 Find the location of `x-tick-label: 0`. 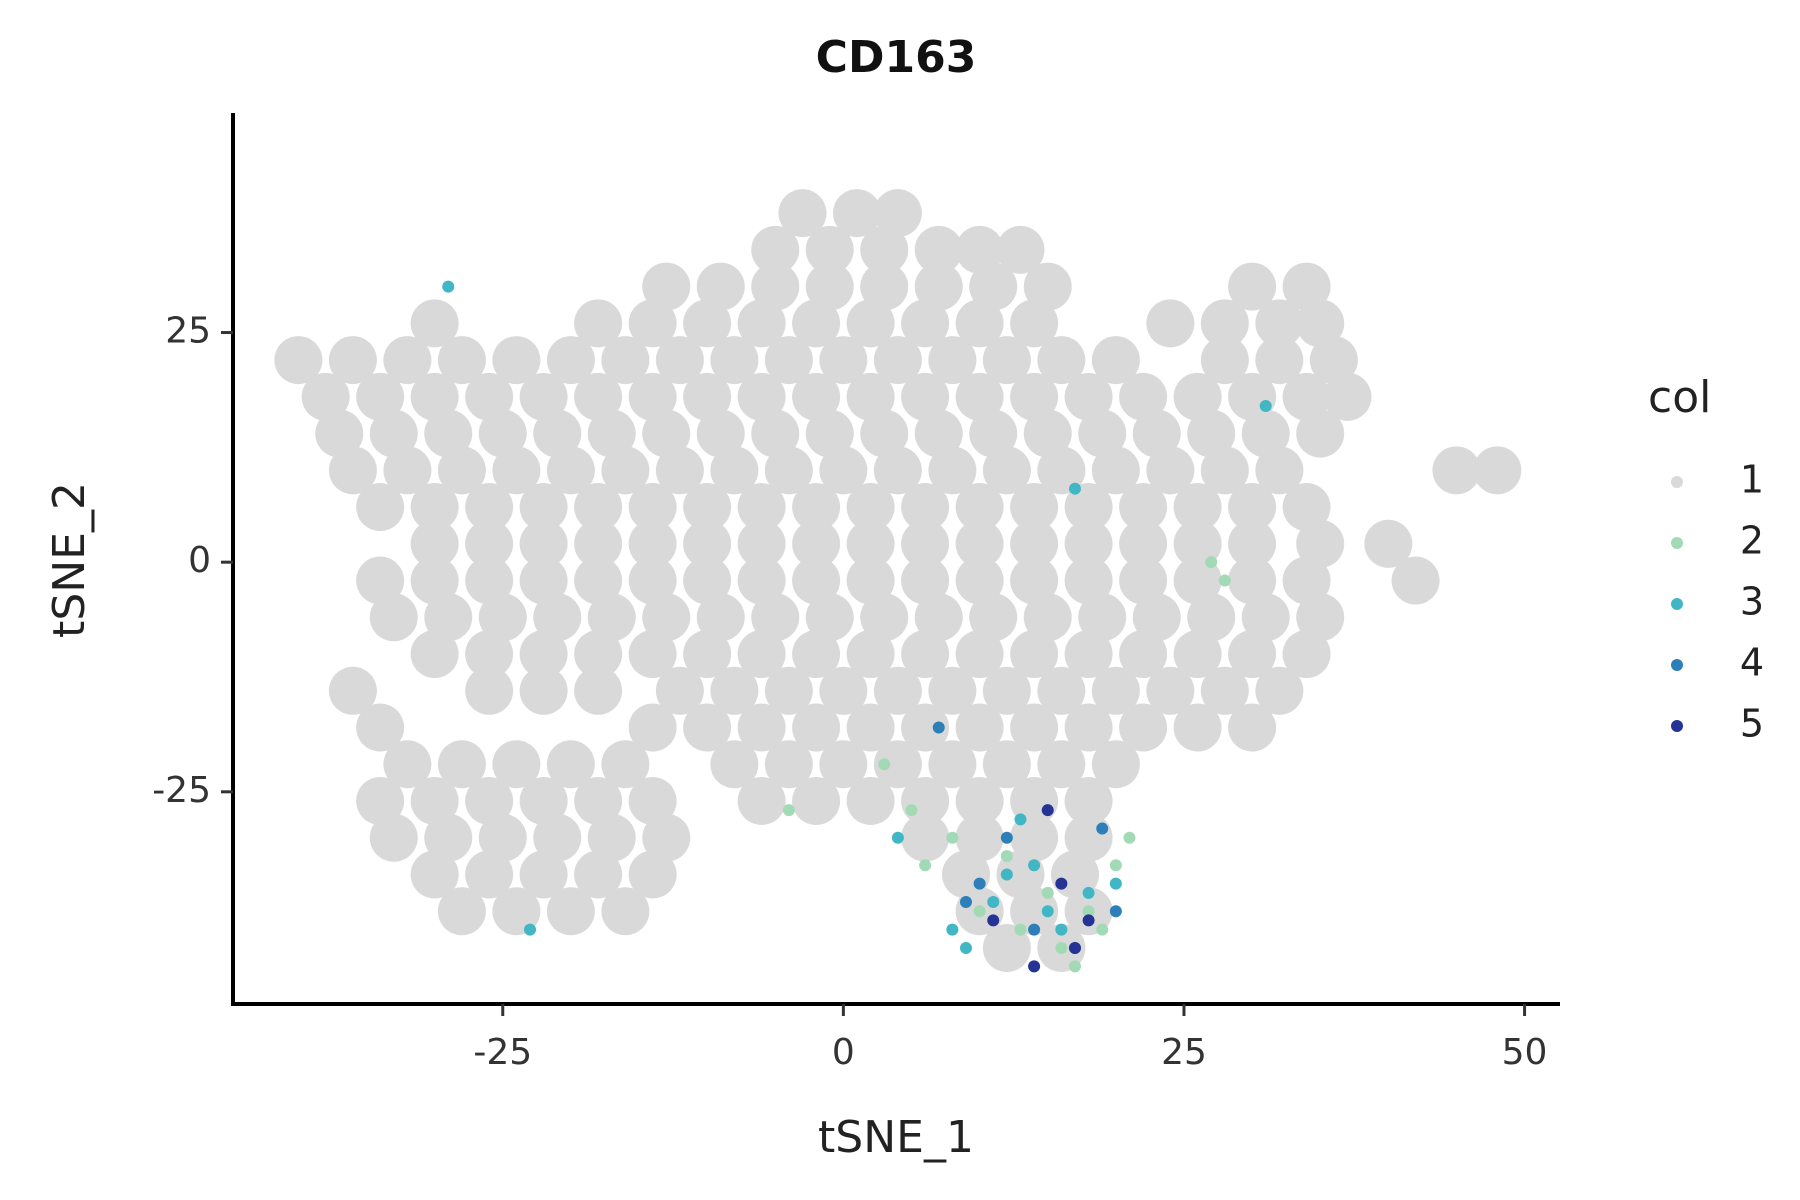

x-tick-label: 0 is located at coordinates (843, 1052).